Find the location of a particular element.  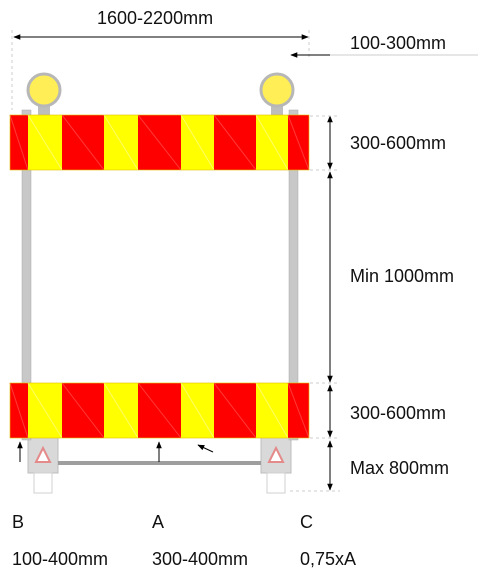

overhang-label: 100-300mm is located at coordinates (398, 43).